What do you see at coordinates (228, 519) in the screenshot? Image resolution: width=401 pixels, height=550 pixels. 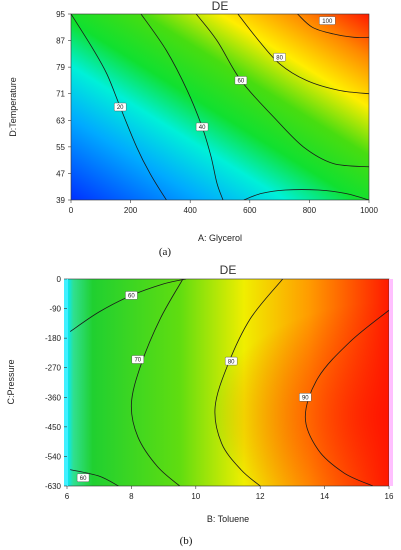 I see `x-axis-label: B: Toluene` at bounding box center [228, 519].